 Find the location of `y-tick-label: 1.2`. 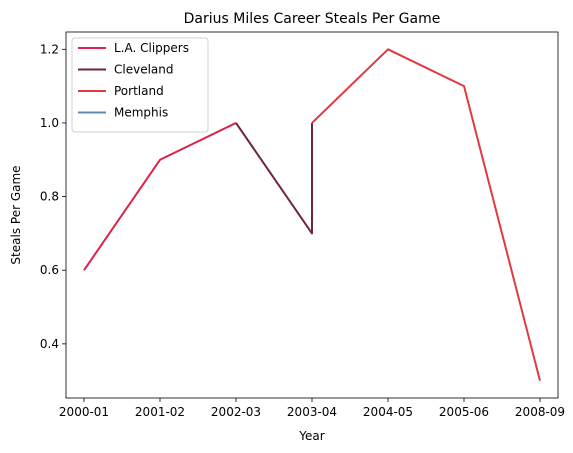

y-tick-label: 1.2 is located at coordinates (49, 49).